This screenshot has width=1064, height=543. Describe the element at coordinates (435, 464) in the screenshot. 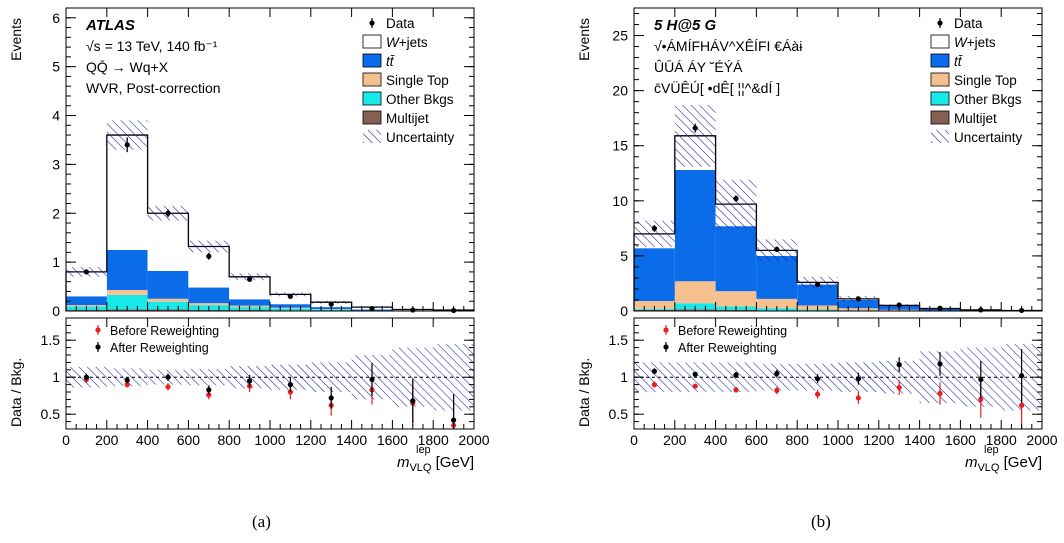

I see `x-axis-title: mVLQ [GeV]` at that location.